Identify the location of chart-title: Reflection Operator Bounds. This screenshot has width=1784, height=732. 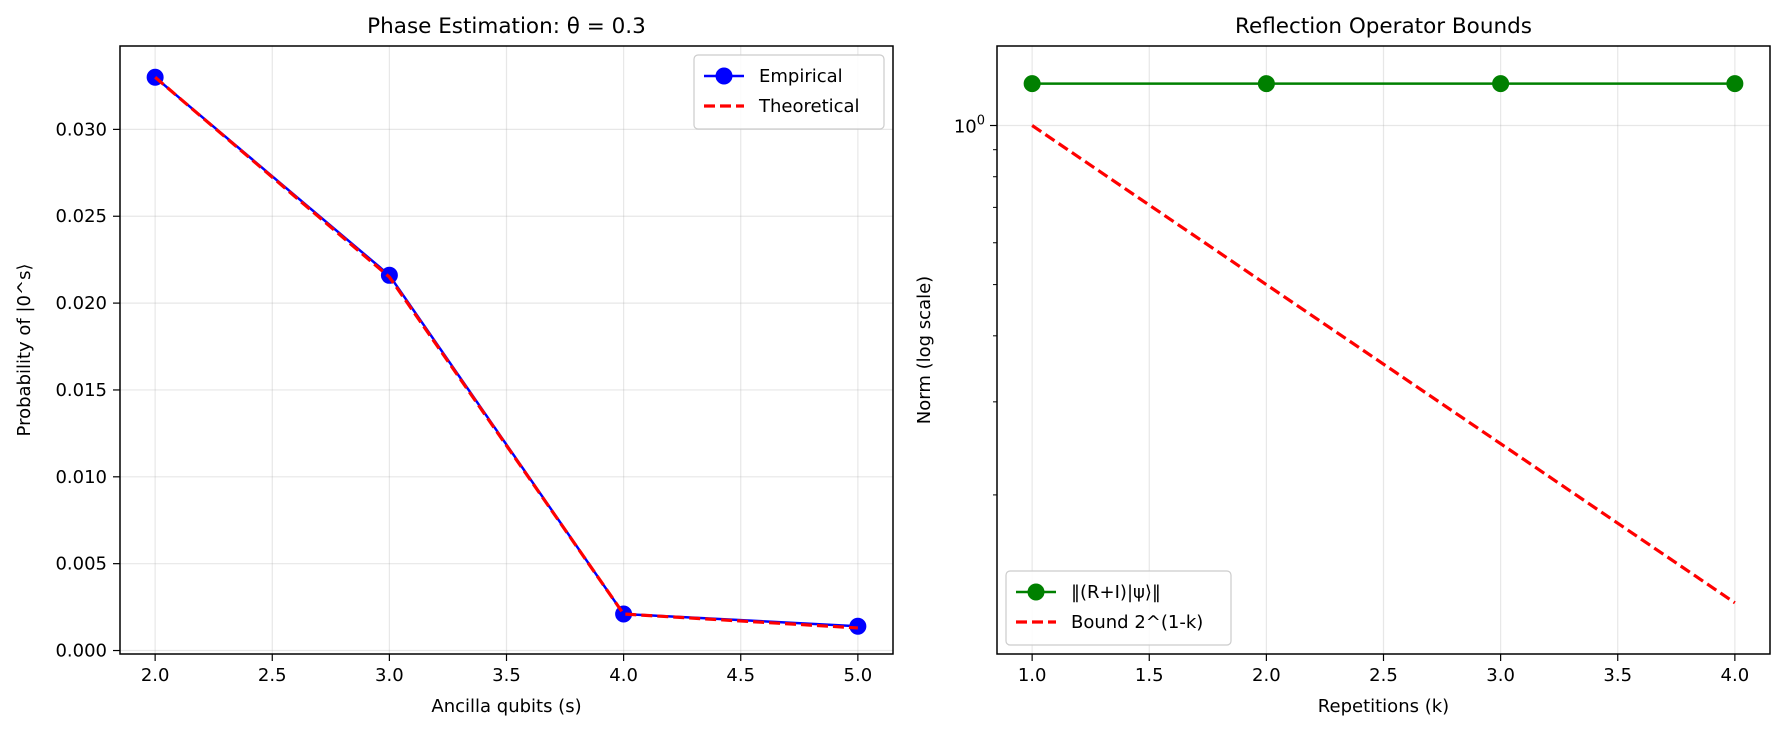
(1383, 26).